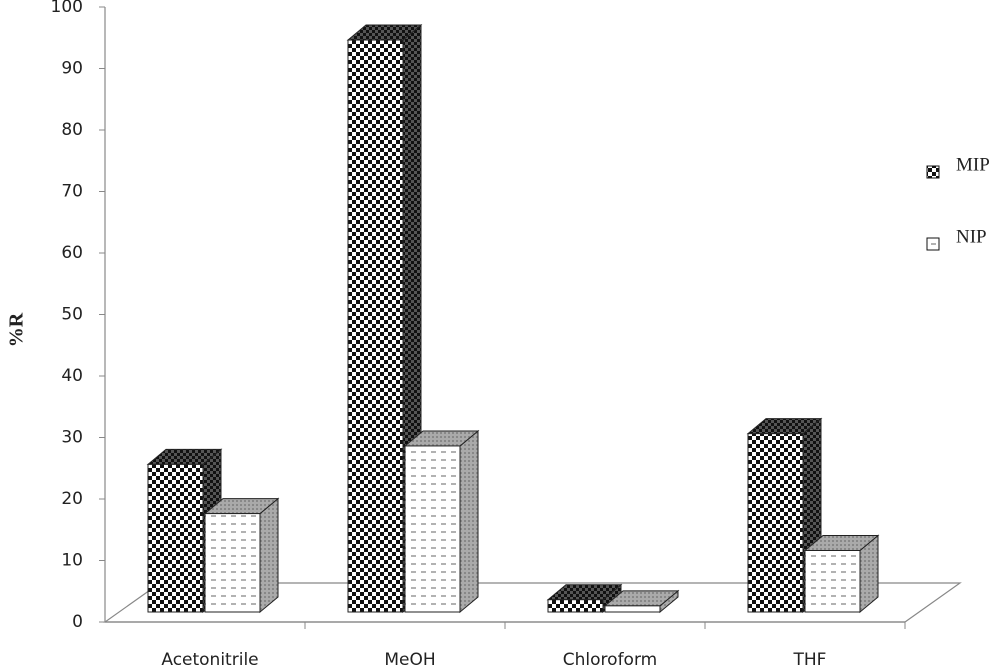 The image size is (1000, 671). I want to click on y-tick-label: 40, so click(72, 376).